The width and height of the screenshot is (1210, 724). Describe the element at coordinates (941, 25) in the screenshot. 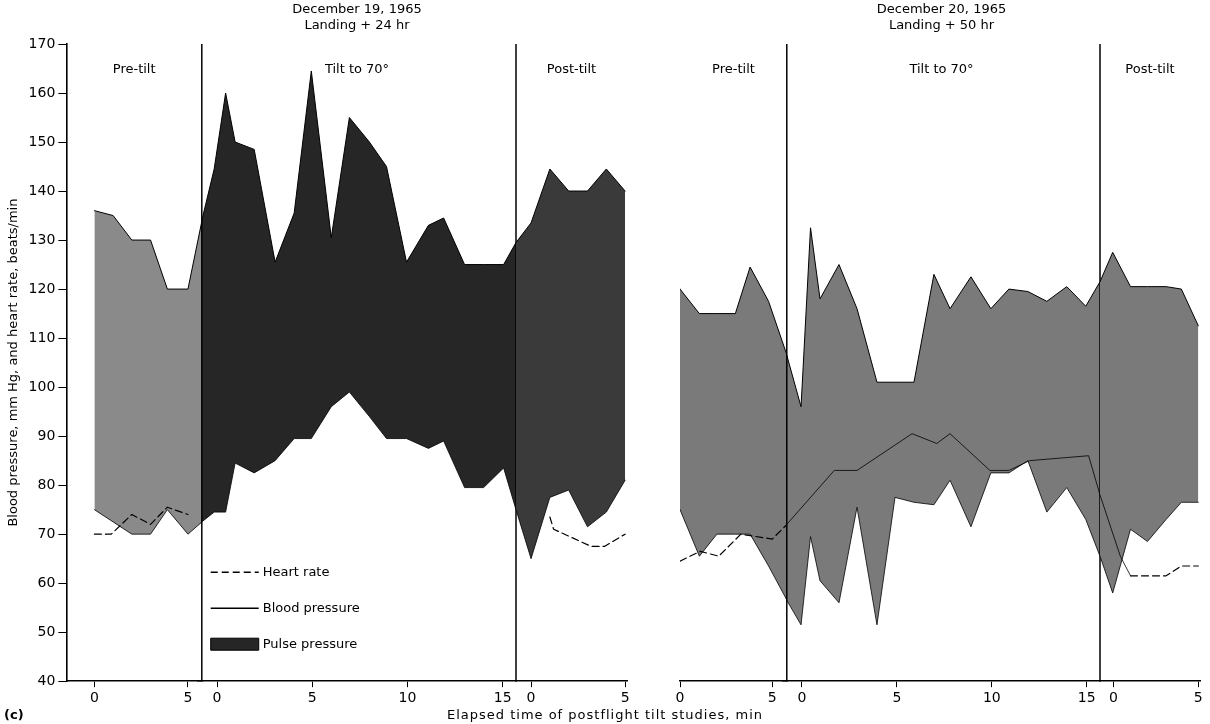

I see `chart-subtitle: Landing + 50 hr` at that location.